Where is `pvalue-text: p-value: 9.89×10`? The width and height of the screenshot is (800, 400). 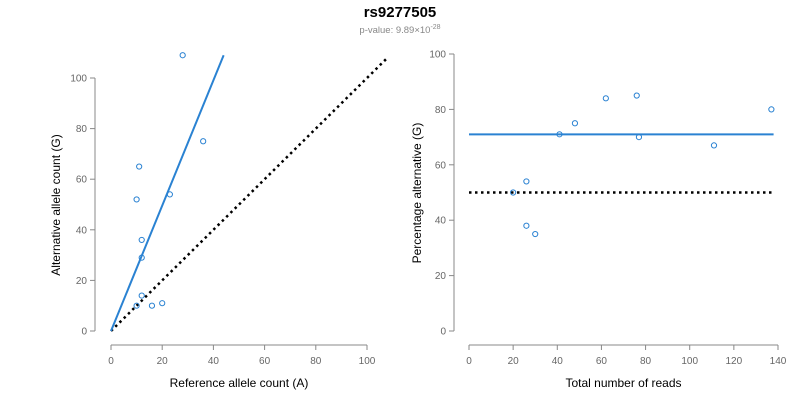 pvalue-text: p-value: 9.89×10 is located at coordinates (395, 31).